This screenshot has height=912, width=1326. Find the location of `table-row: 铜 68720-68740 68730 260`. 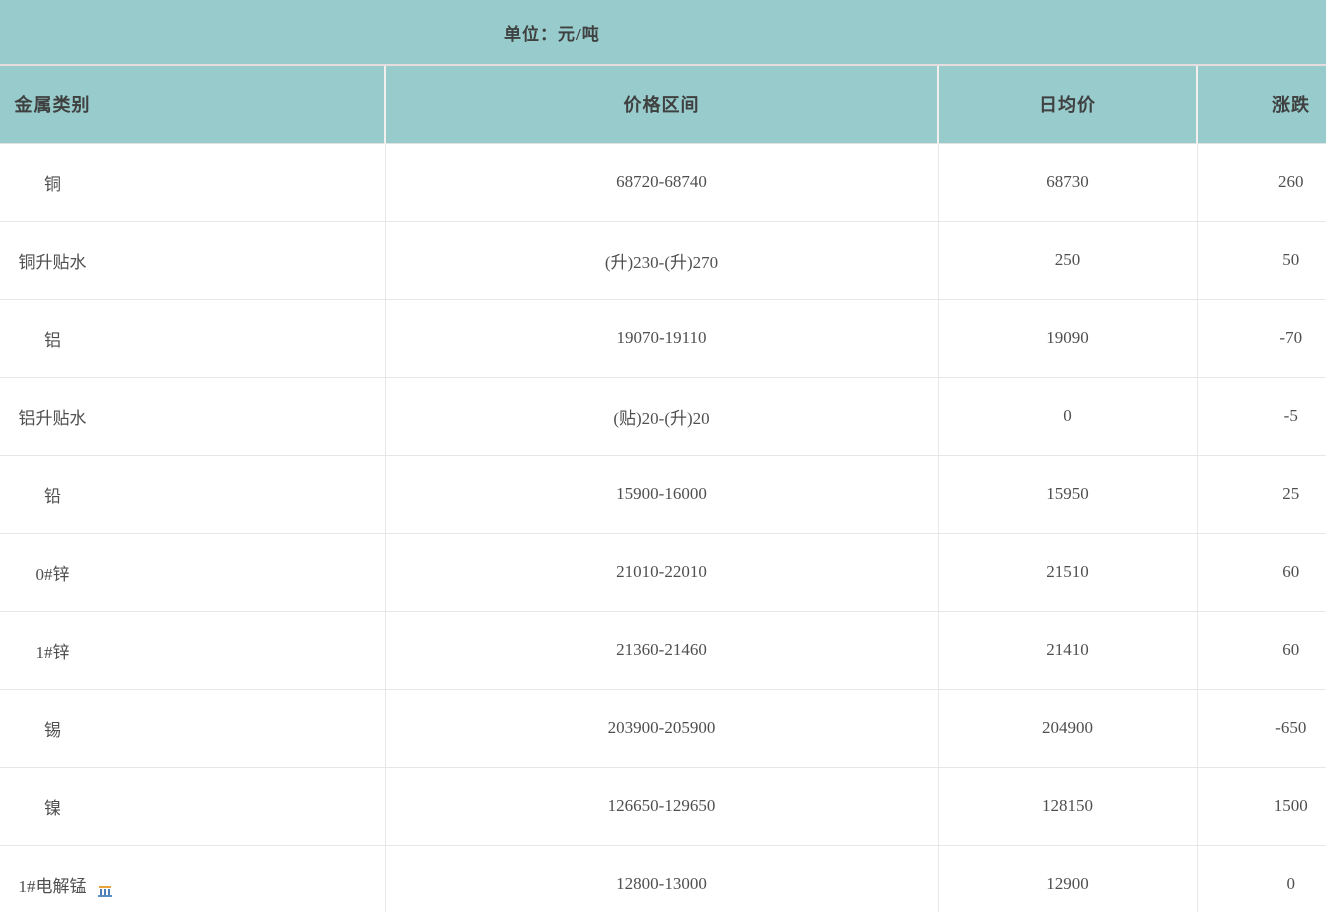

table-row: 铜 68720-68740 68730 260 is located at coordinates (663, 182).